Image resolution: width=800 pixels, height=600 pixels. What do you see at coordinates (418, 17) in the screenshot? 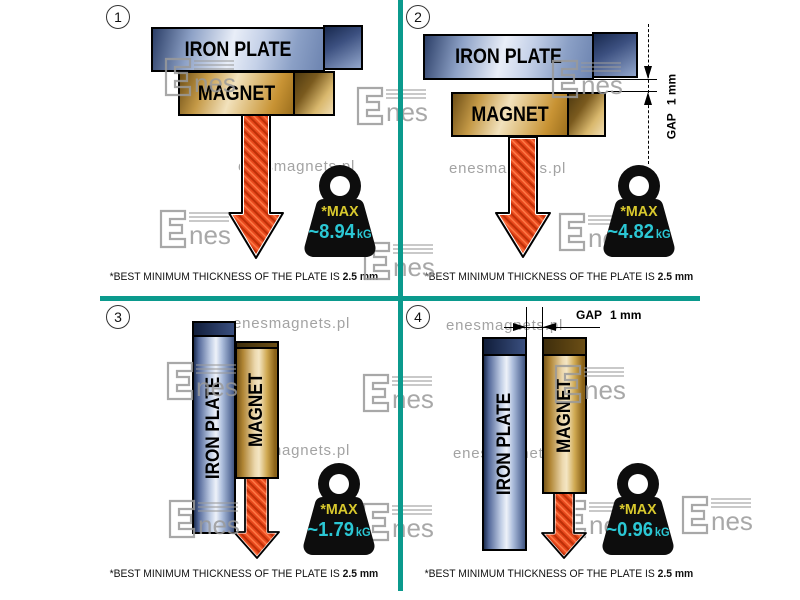
I see `panel-number: 2` at bounding box center [418, 17].